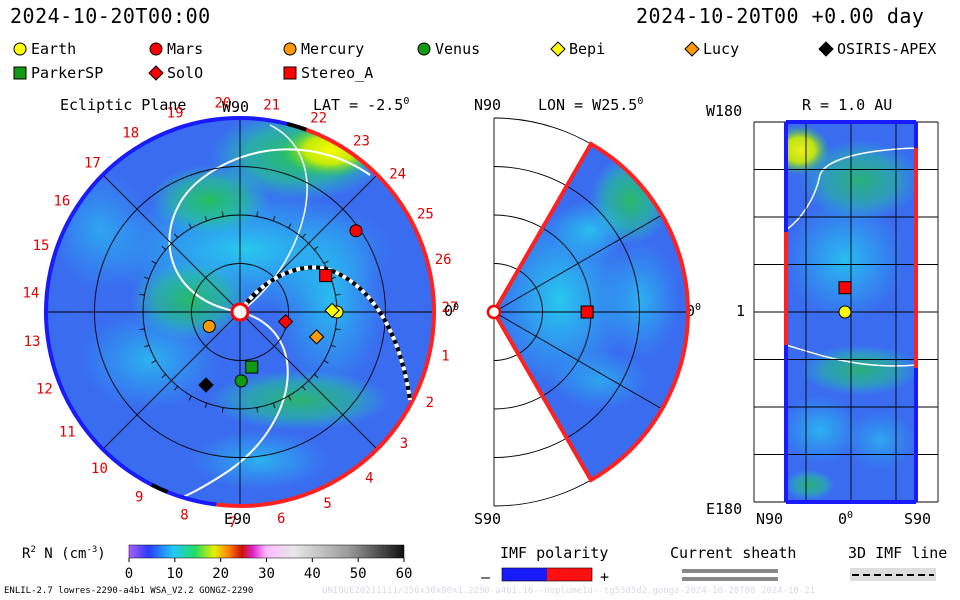 This screenshot has height=600, width=960. What do you see at coordinates (332, 310) in the screenshot?
I see `ecliptic-object-bepi` at bounding box center [332, 310].